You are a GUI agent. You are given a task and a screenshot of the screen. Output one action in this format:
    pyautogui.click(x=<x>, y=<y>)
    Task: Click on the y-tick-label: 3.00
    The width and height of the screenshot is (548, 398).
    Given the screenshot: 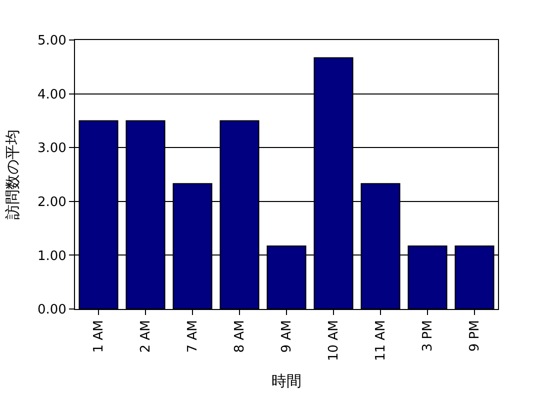 What is the action you would take?
    pyautogui.click(x=51, y=148)
    